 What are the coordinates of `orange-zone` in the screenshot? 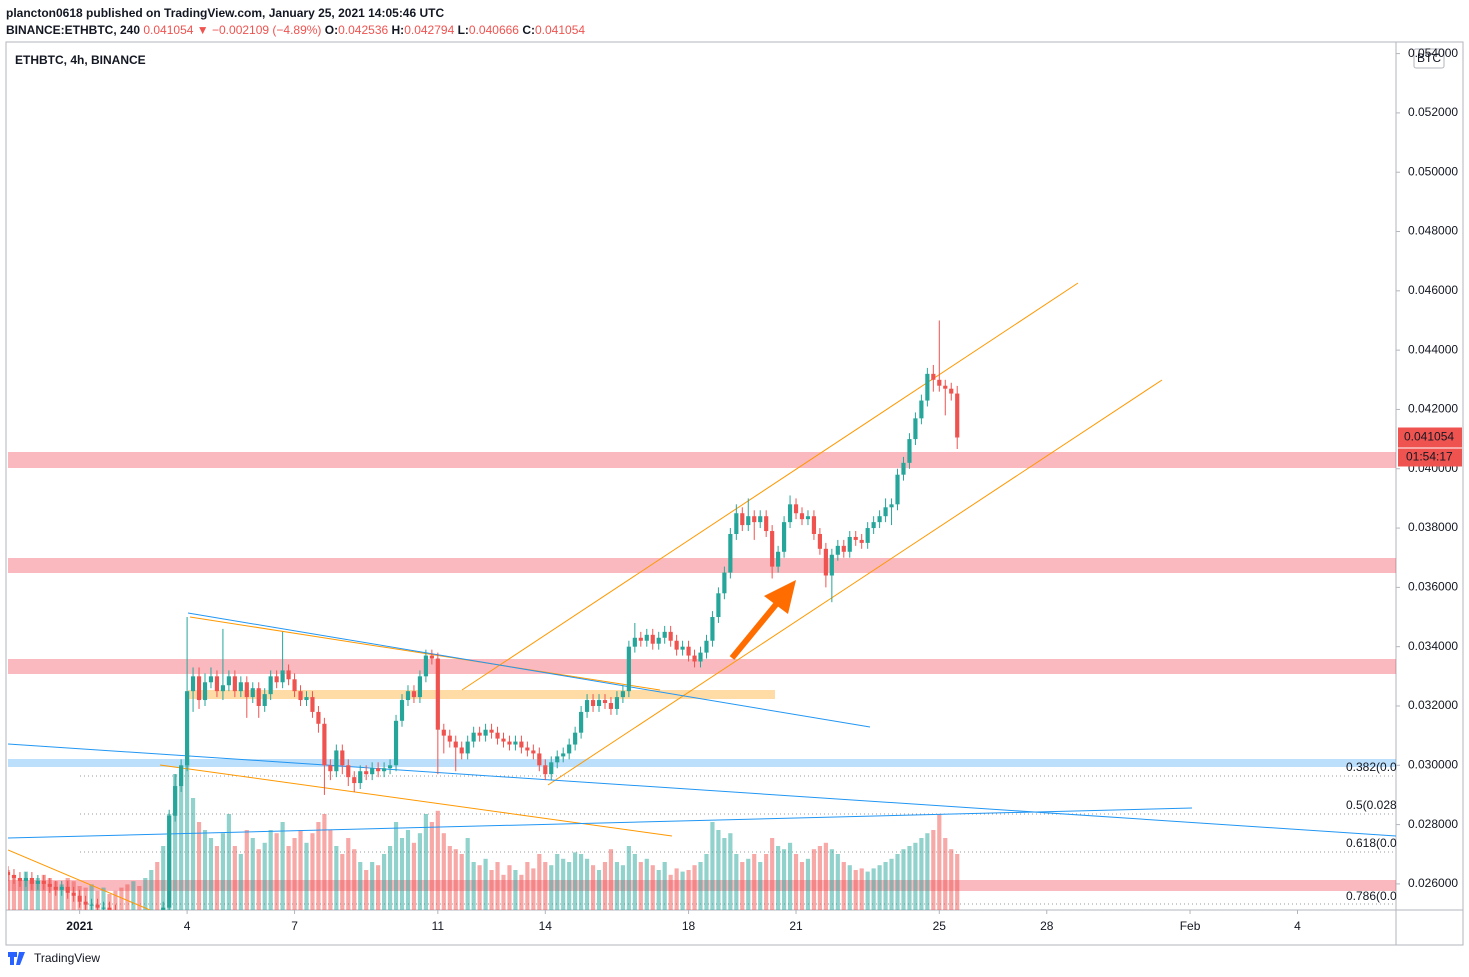 It's located at (481, 694).